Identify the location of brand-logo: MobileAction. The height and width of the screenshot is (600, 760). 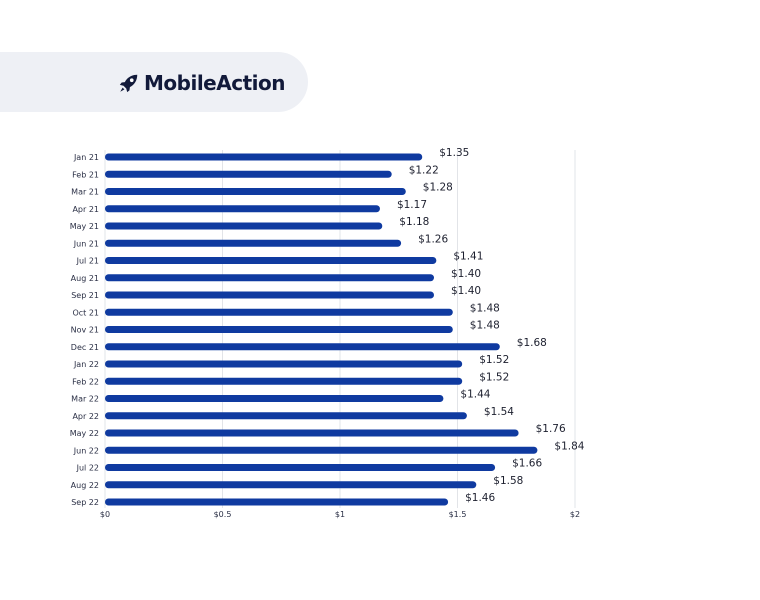
(201, 83).